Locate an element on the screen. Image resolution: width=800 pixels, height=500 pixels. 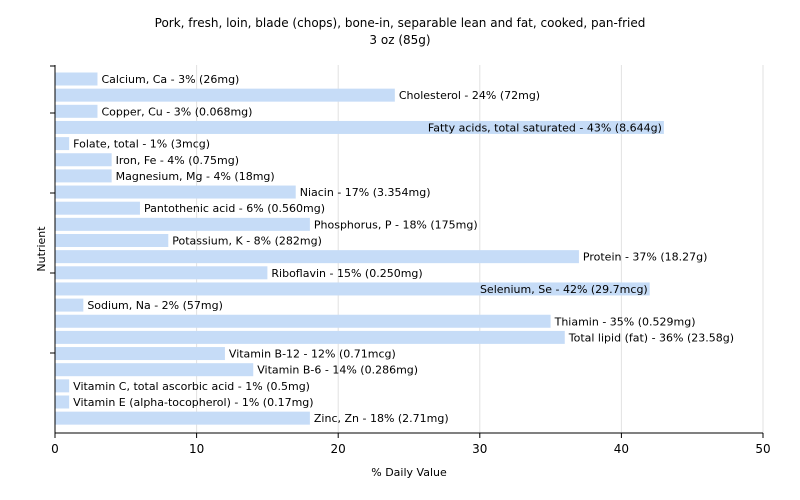
bar-label: Iron, Fe - 4% (0.75mg) is located at coordinates (177, 160).